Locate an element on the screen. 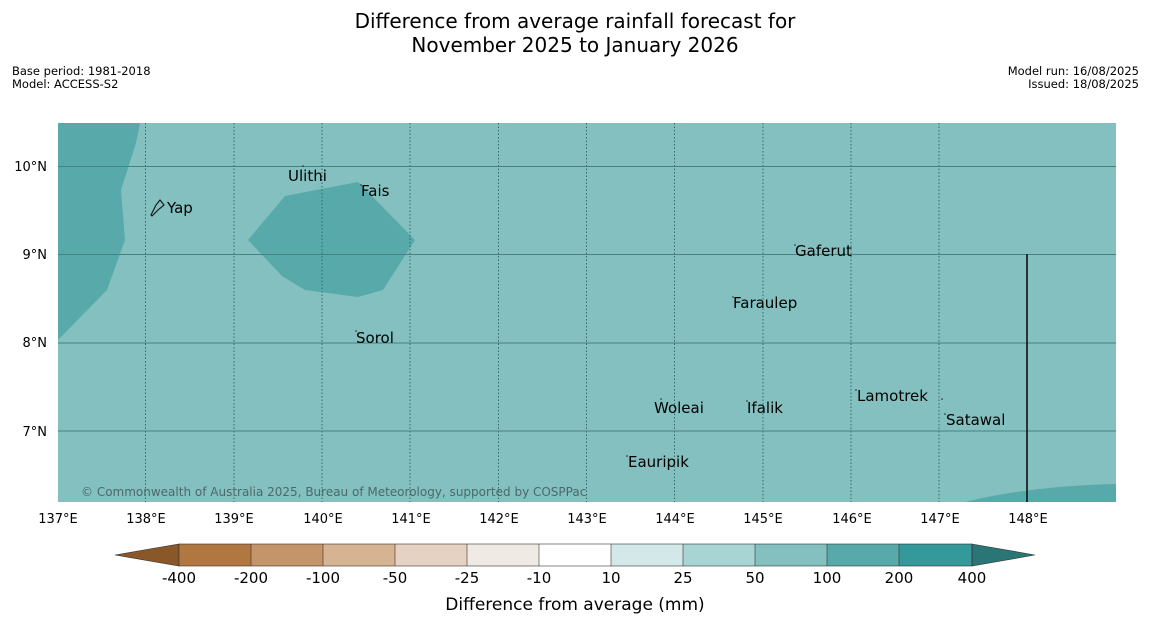  issued-date: Issued: 18/08/2025 is located at coordinates (1083, 84).